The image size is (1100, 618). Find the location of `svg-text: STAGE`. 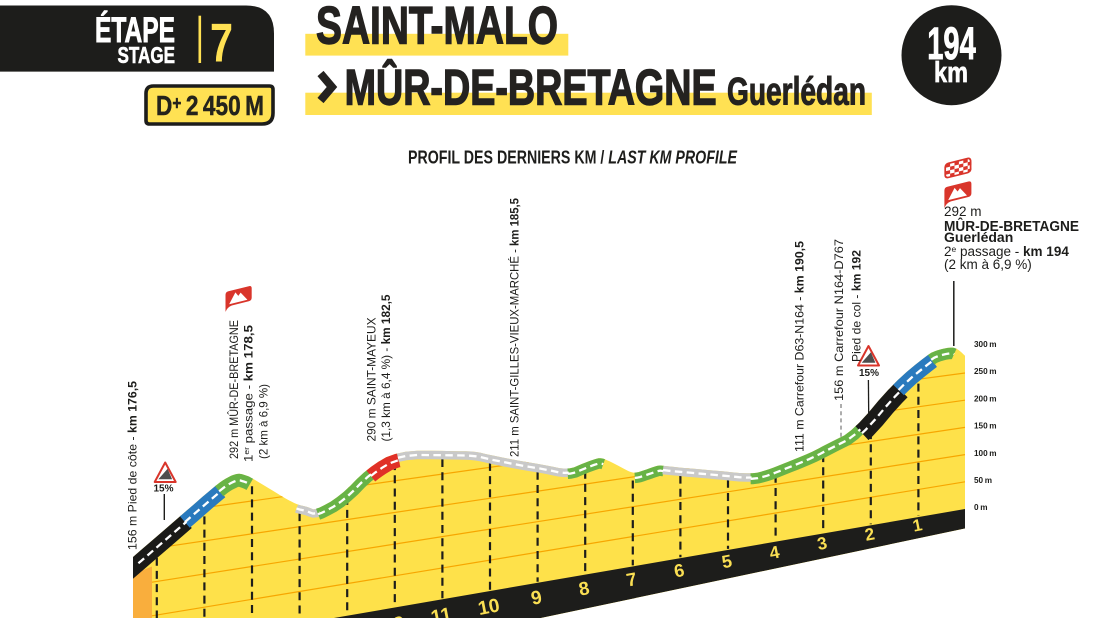

svg-text: STAGE is located at coordinates (147, 55).